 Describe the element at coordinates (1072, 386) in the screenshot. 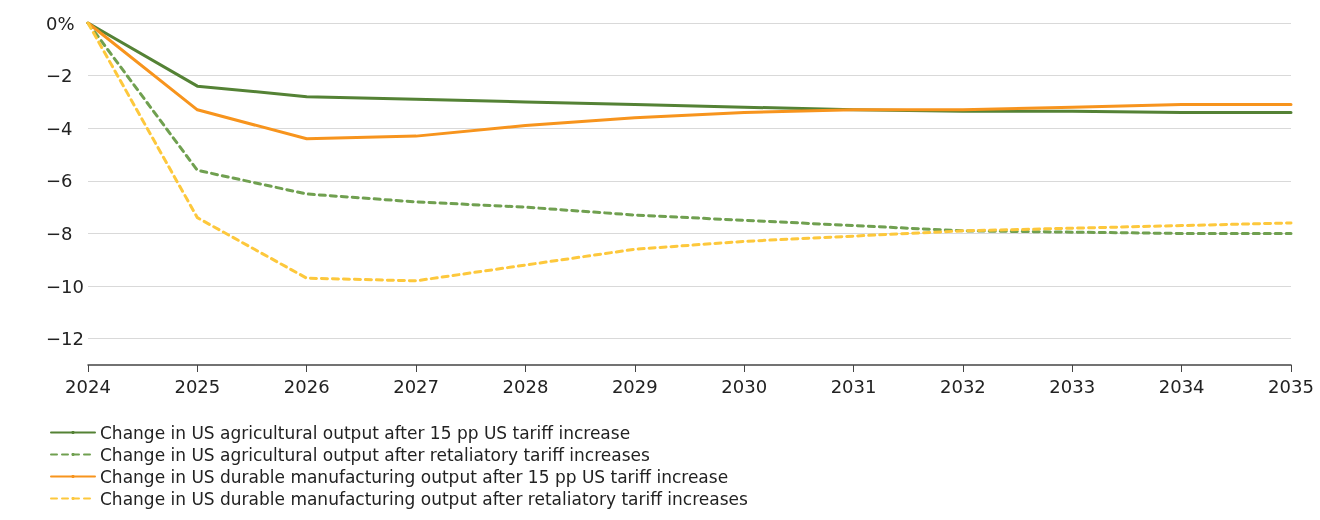

I see `x-tick-label: 2033` at that location.